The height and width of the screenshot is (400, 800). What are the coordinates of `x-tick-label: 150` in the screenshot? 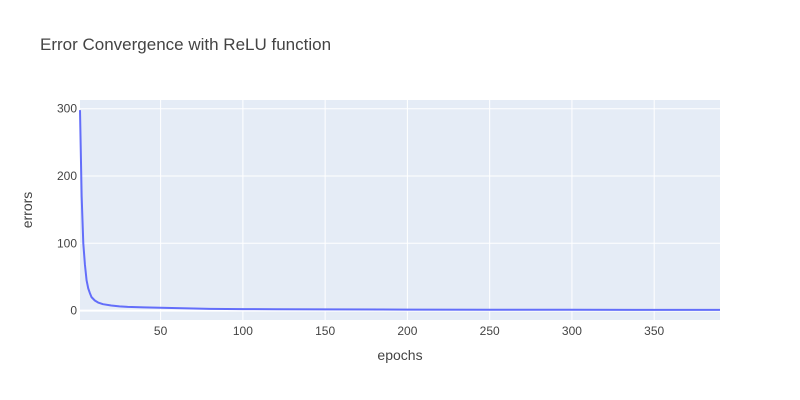 It's located at (325, 331).